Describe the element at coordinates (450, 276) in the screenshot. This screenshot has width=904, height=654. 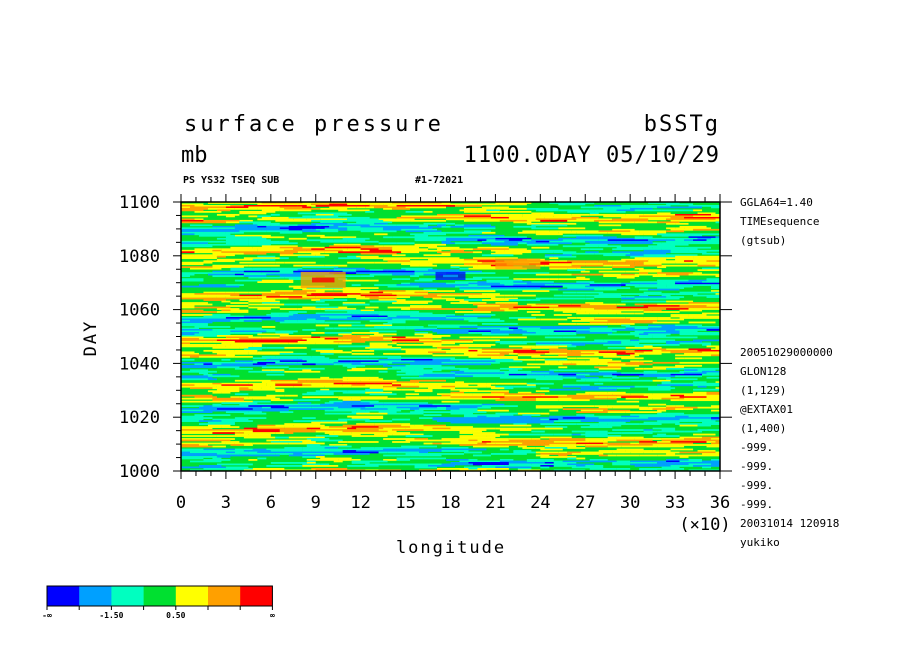
I see `heatmap-feature-core` at that location.